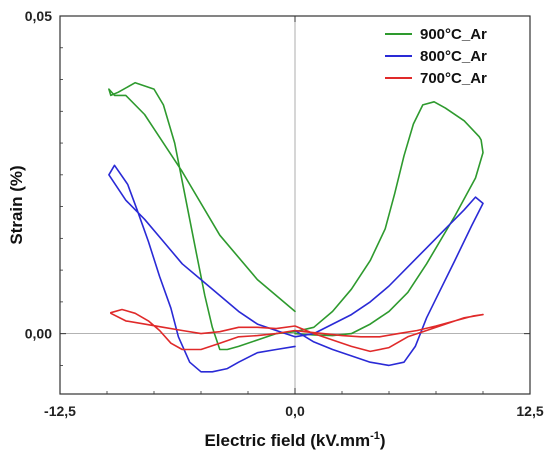 The height and width of the screenshot is (460, 544). What do you see at coordinates (287, 440) in the screenshot?
I see `x-axis-label-main: Electric field (kV.mm` at bounding box center [287, 440].